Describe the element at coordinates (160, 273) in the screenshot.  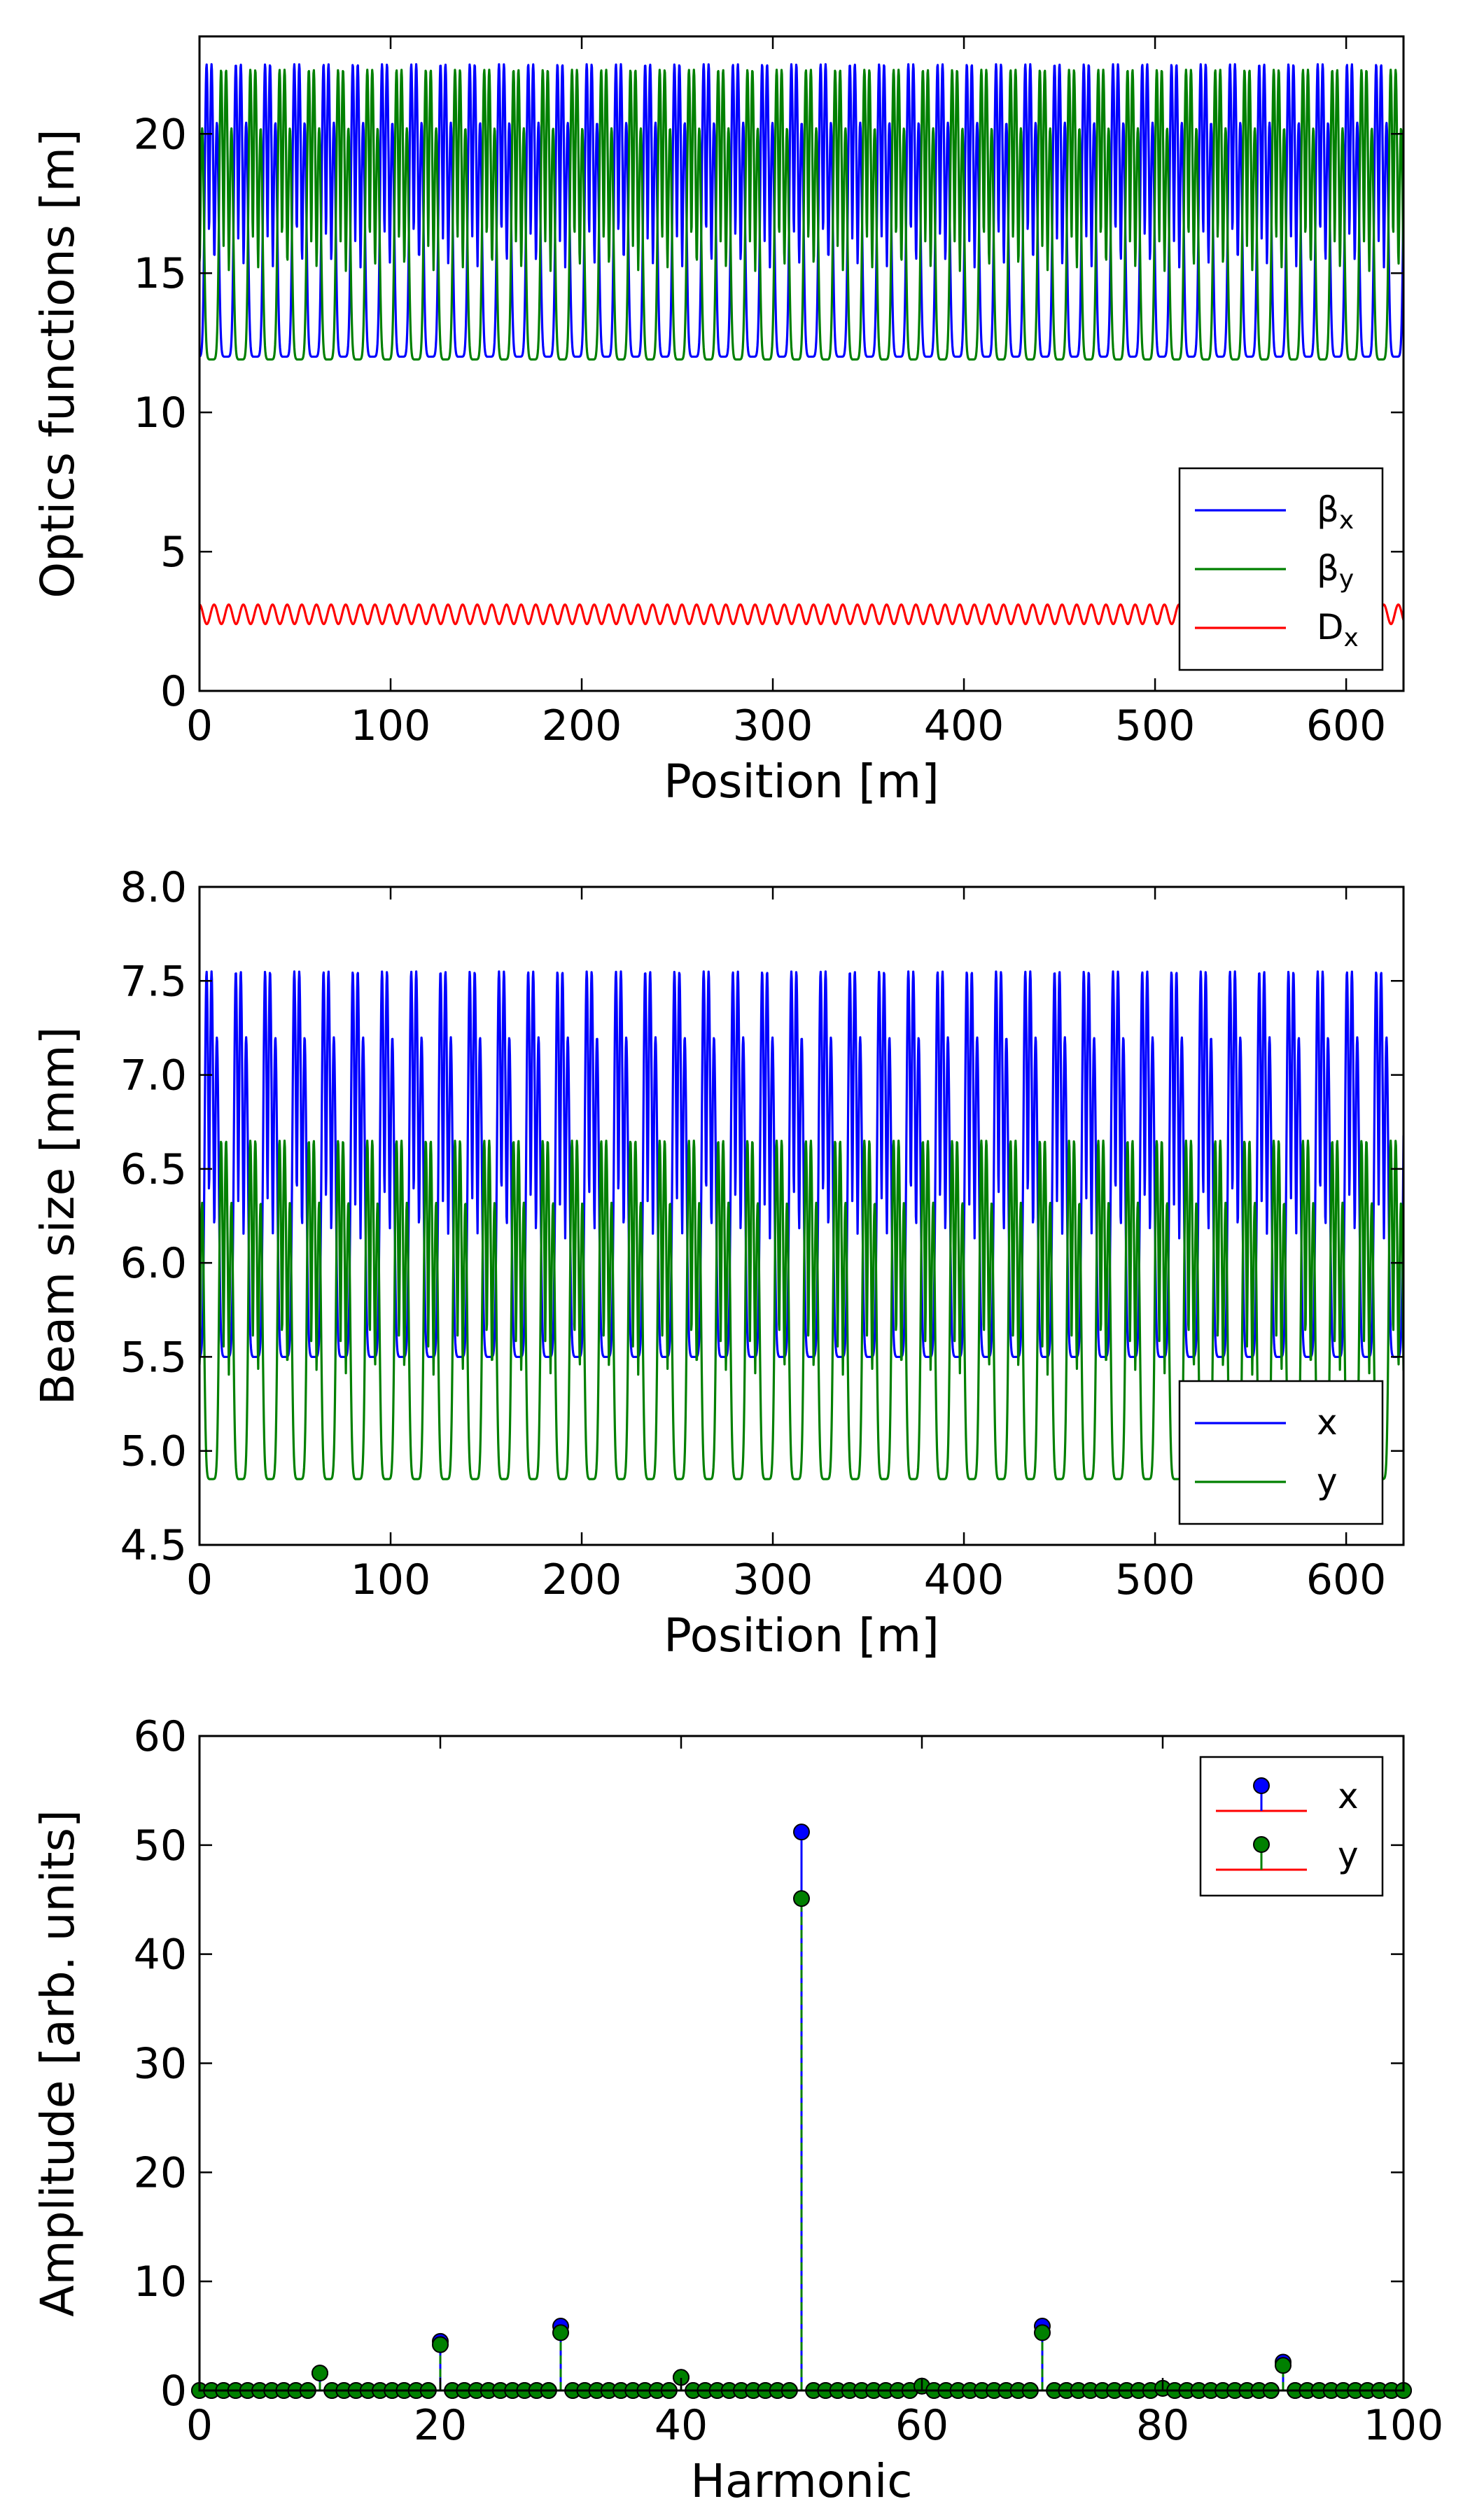
I see `y-tick-label: 15` at that location.